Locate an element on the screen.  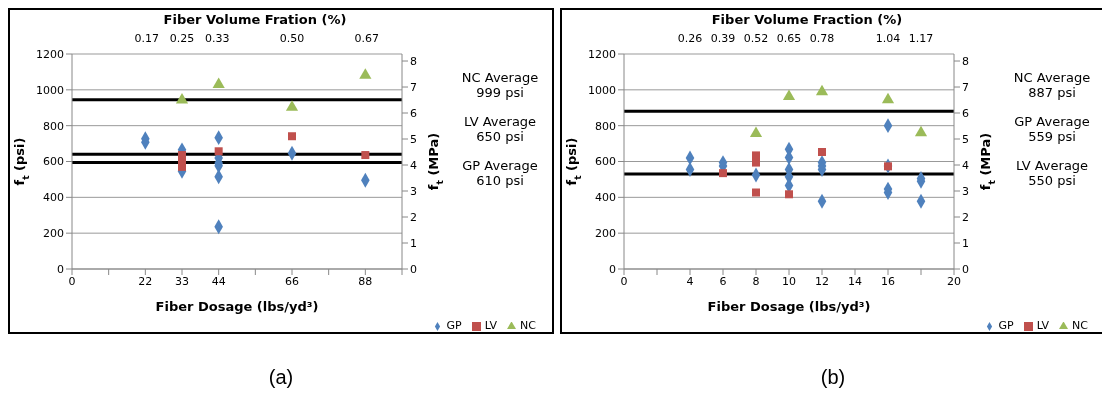
x-tick-label: 14 is located at coordinates (855, 281).